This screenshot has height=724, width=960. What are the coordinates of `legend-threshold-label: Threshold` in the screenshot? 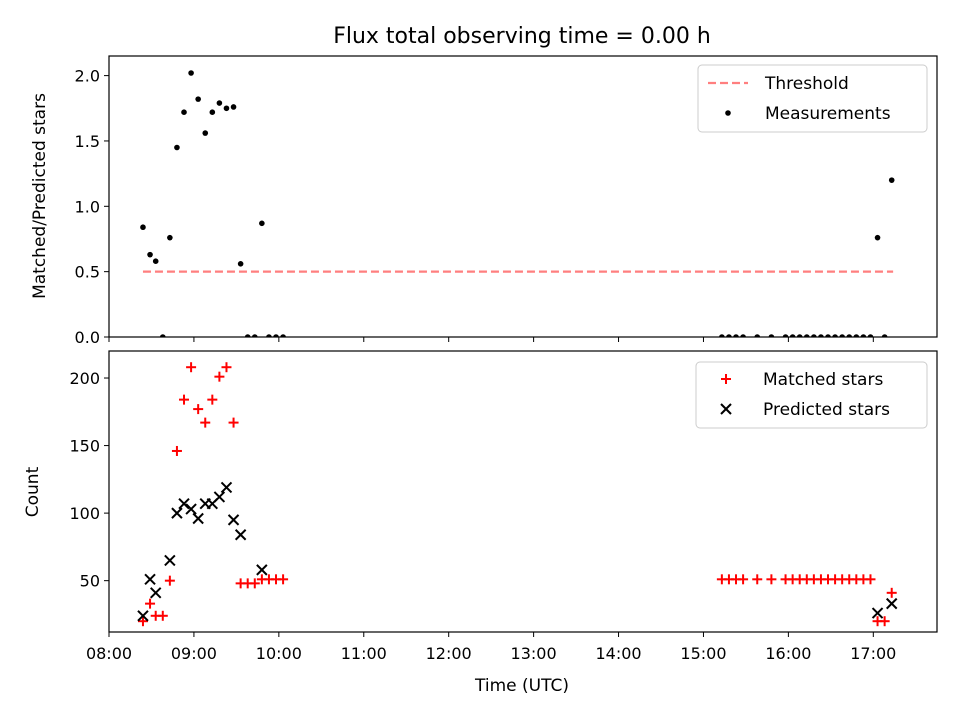 It's located at (806, 84).